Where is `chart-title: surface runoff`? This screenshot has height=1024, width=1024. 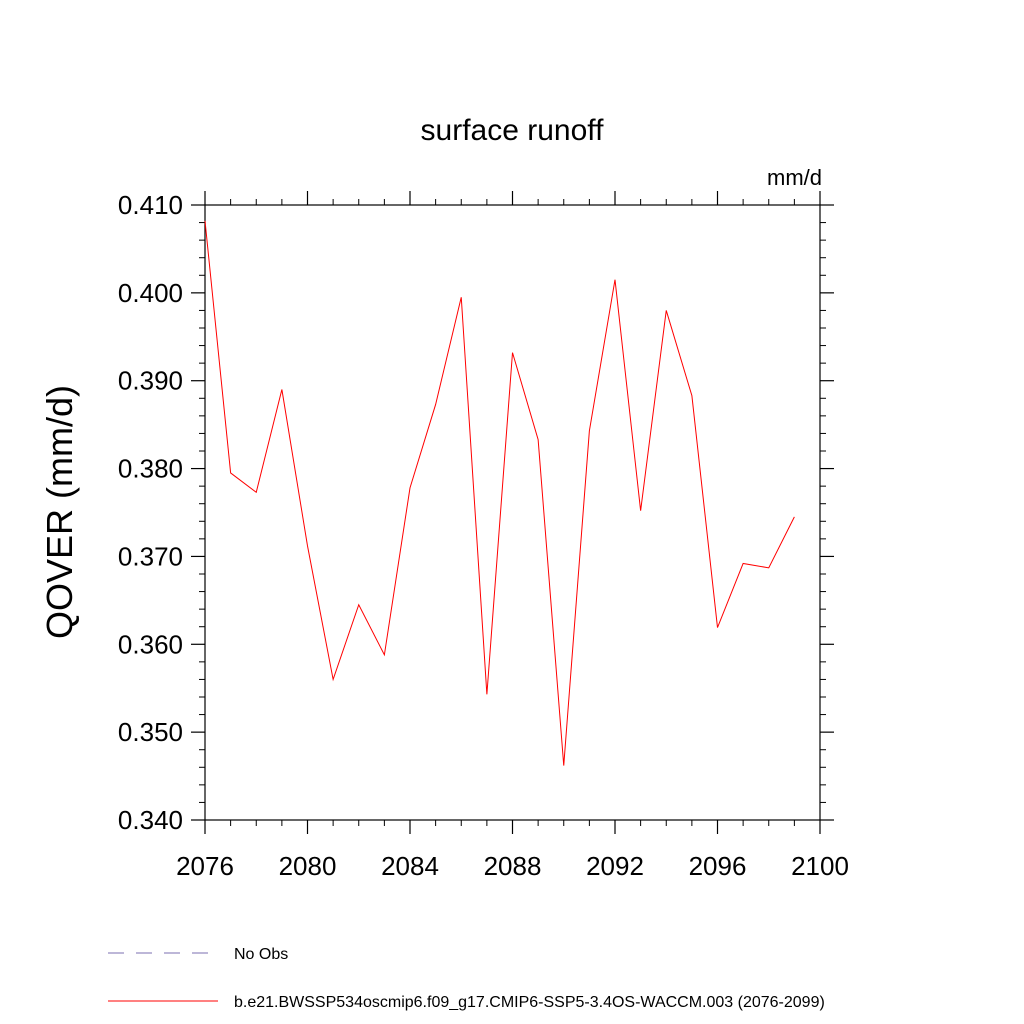
chart-title: surface runoff is located at coordinates (513, 130).